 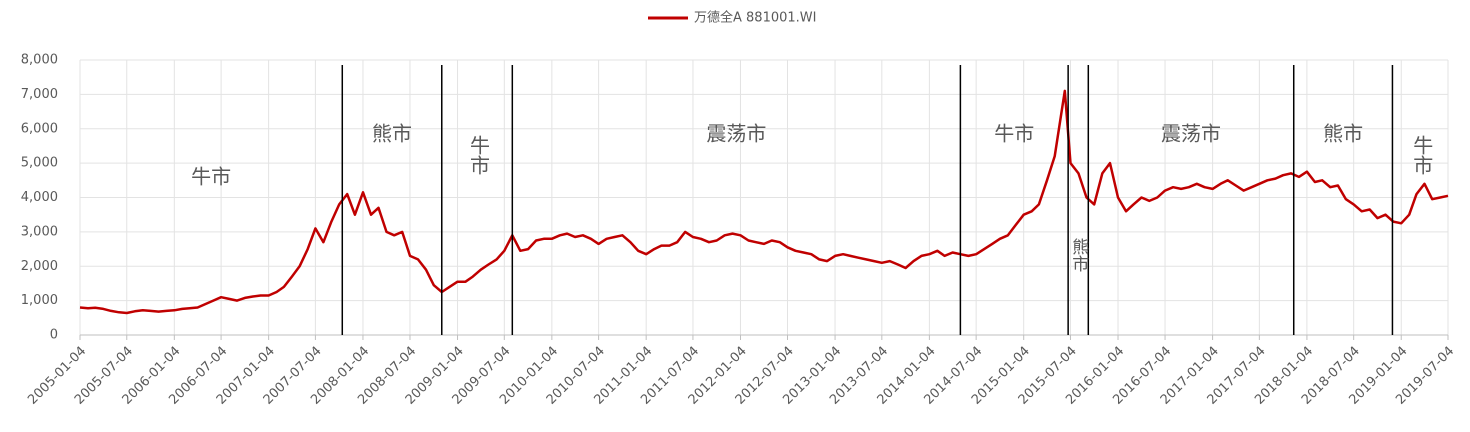 I want to click on y-tick-label: 8,000, so click(x=39, y=60).